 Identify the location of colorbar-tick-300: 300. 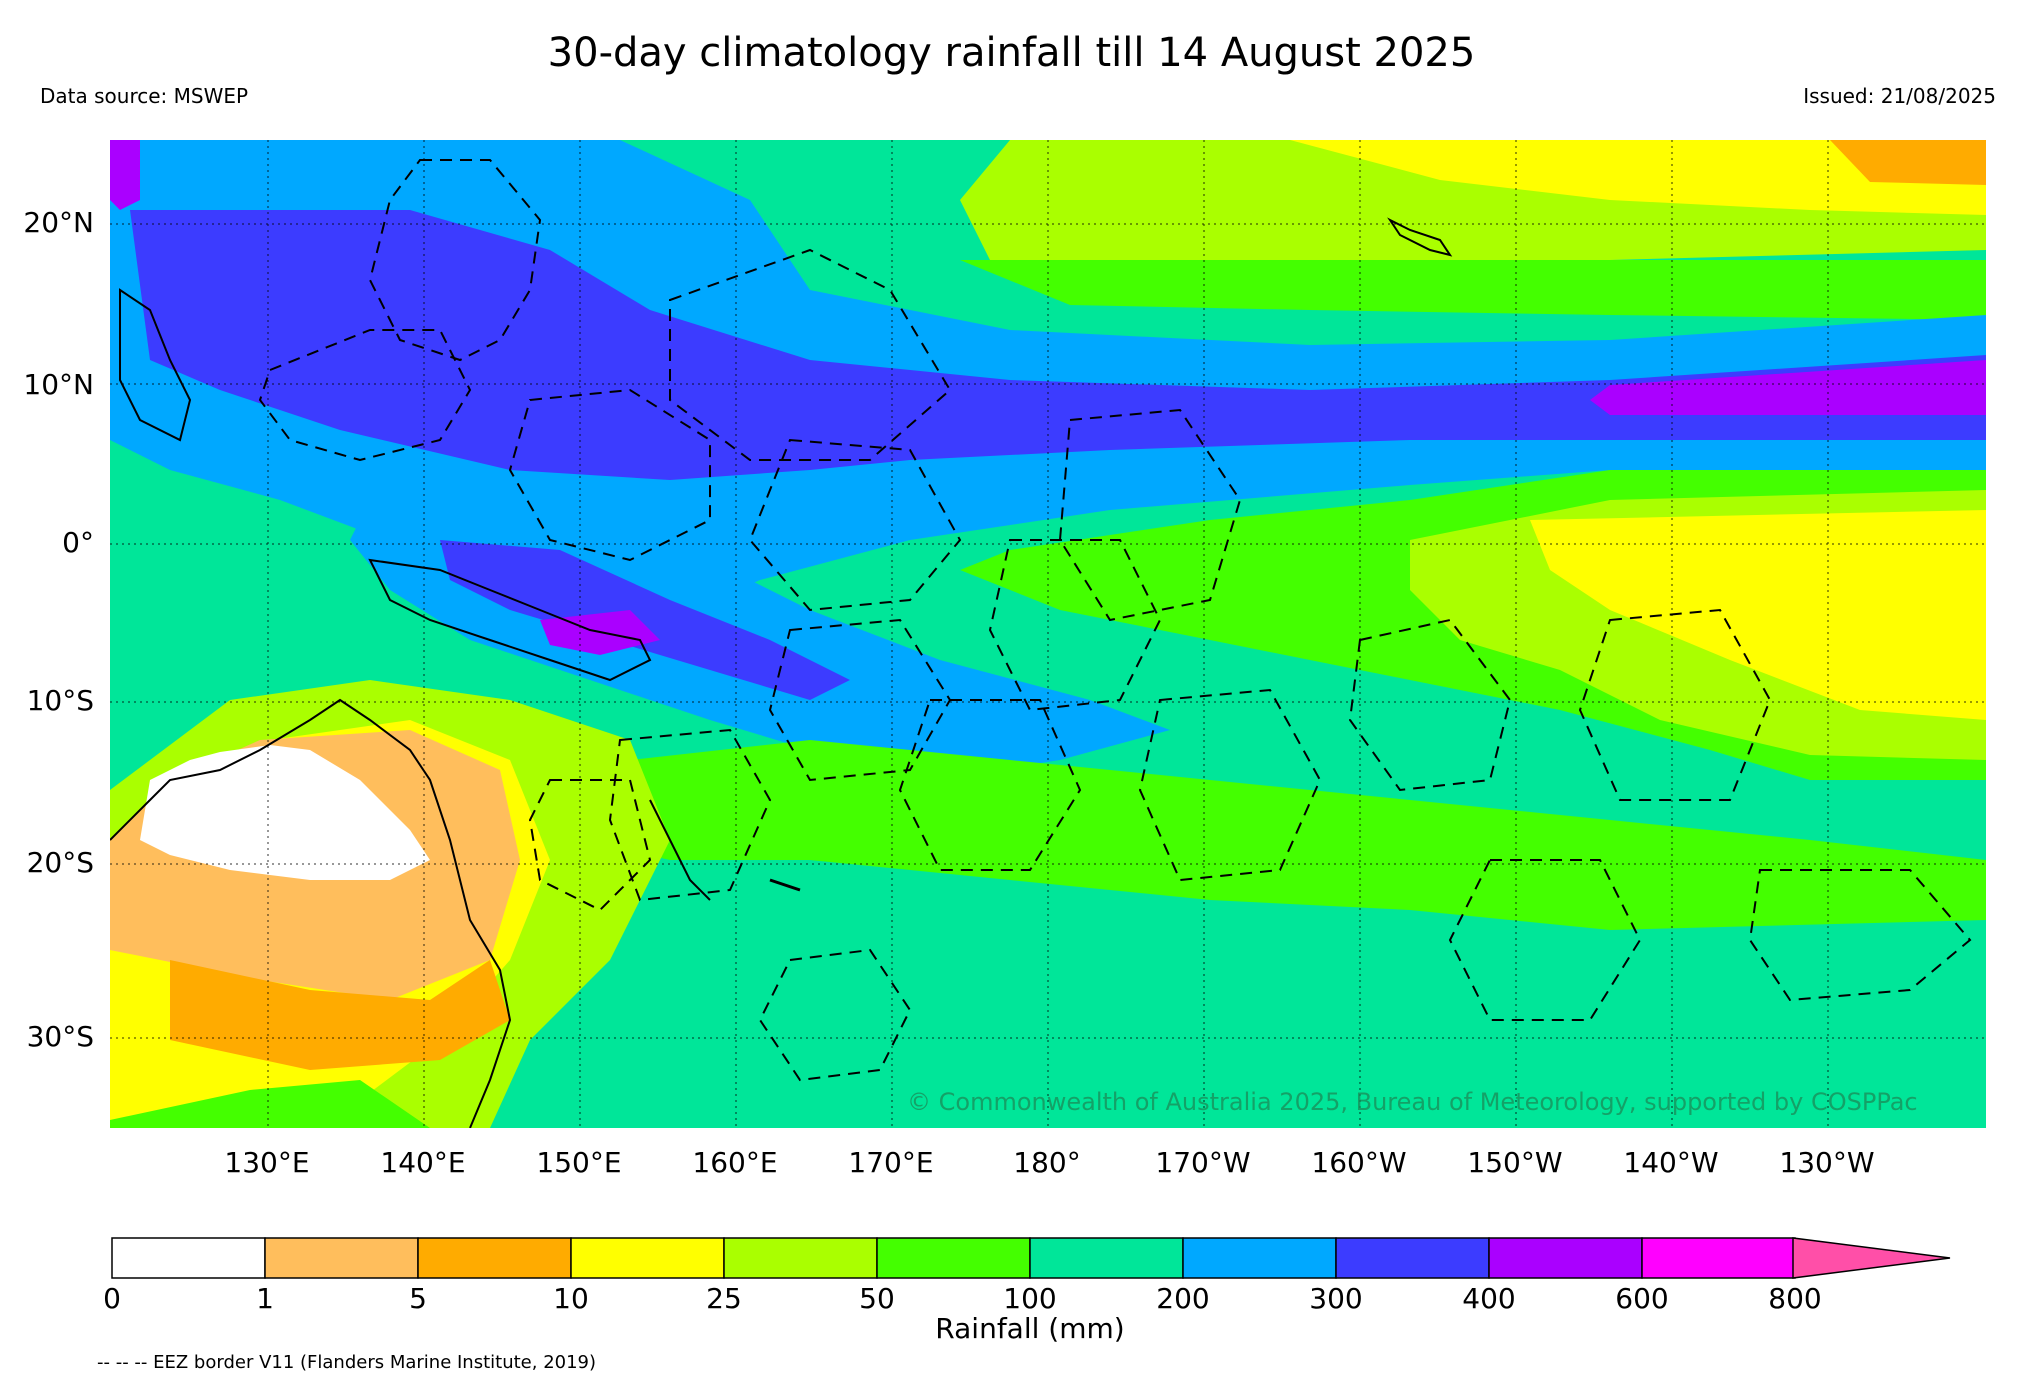
(1336, 1298).